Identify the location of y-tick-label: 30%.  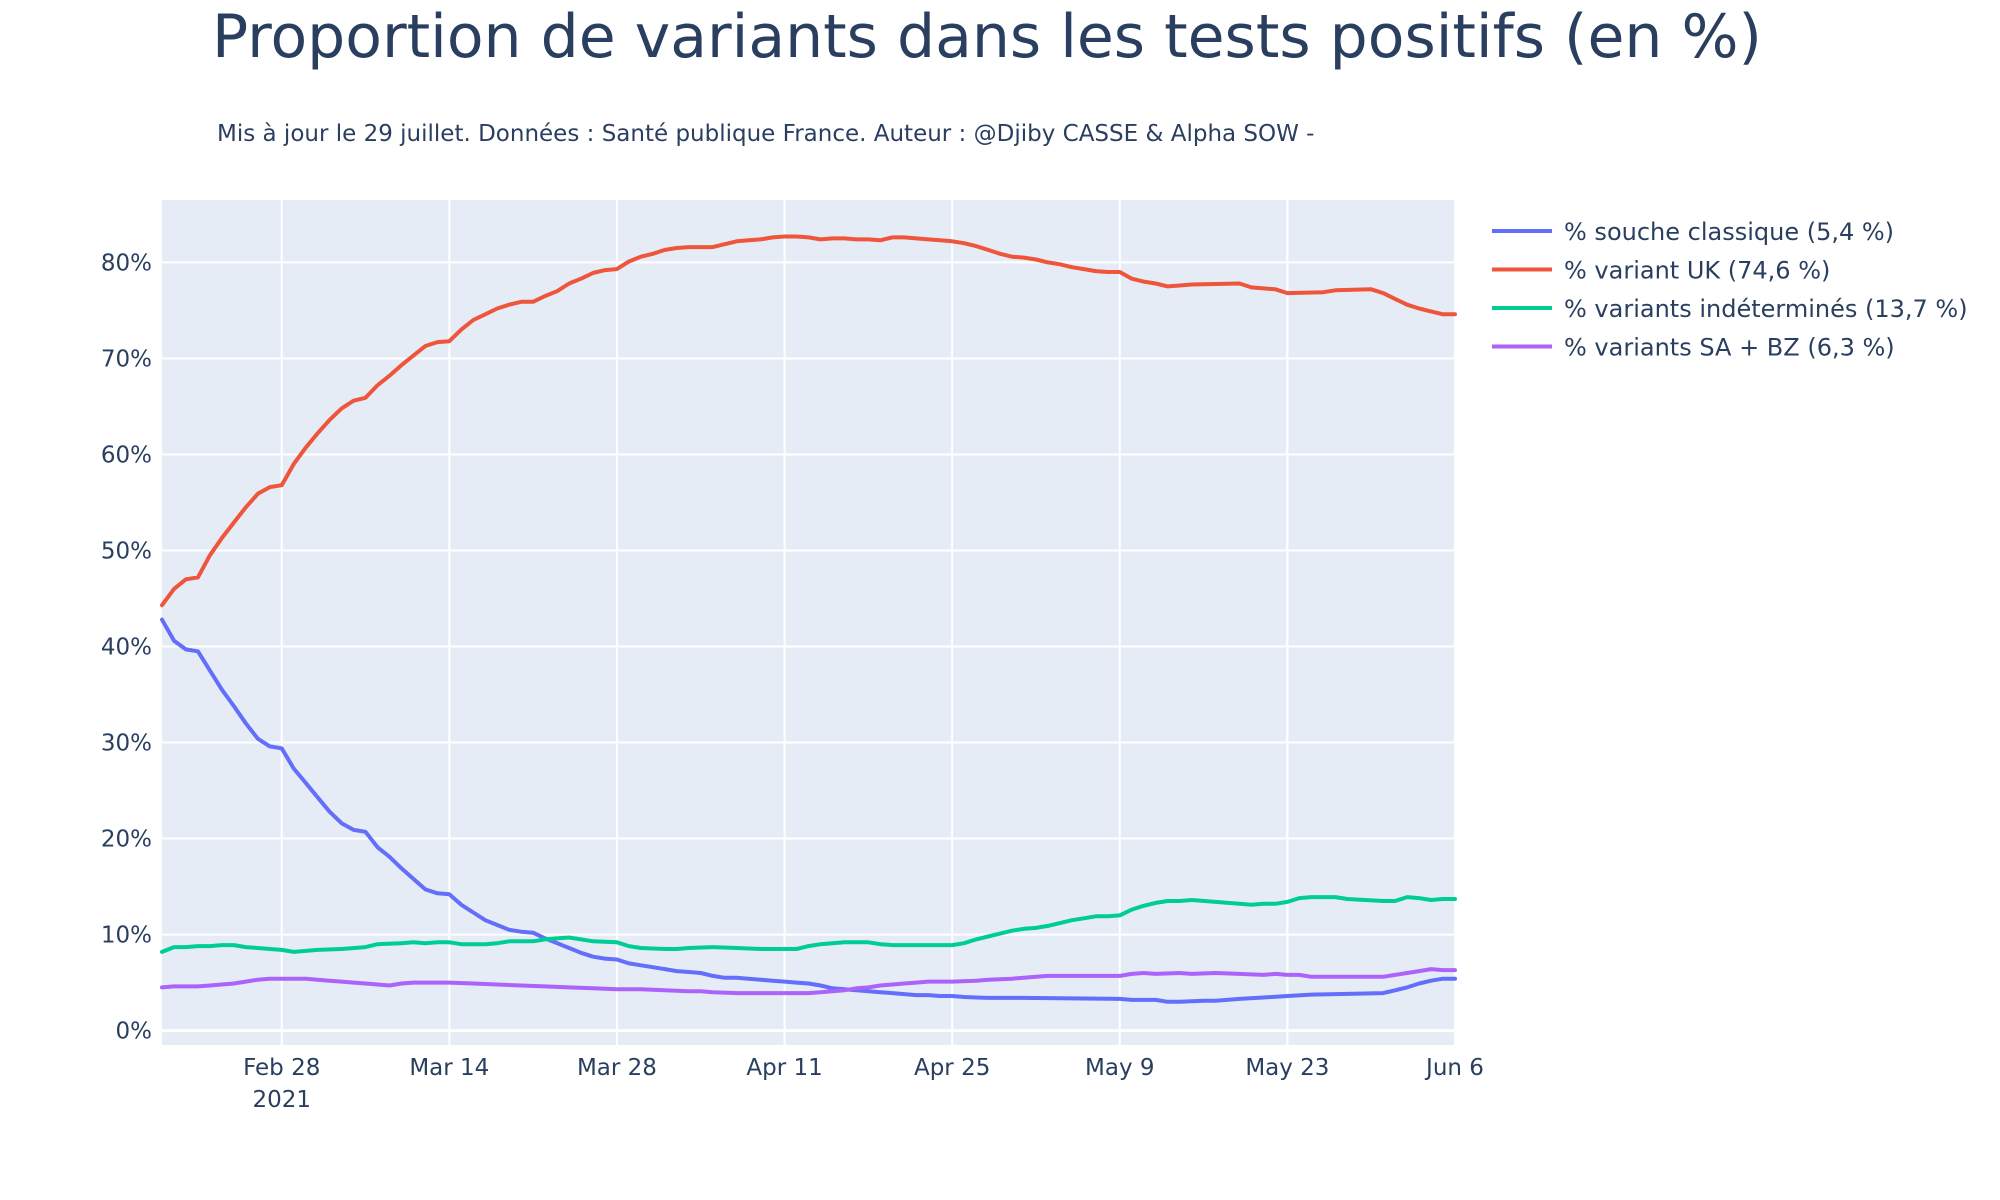
(126, 744).